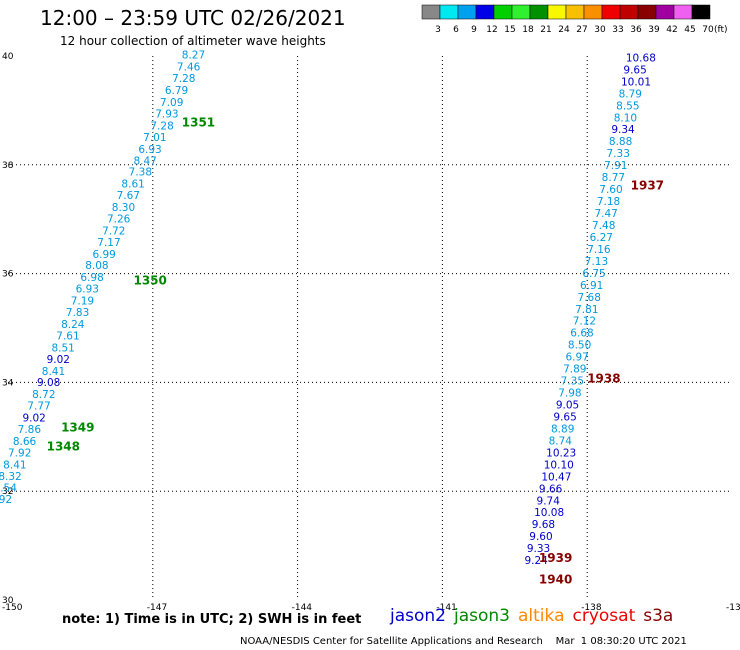 Image resolution: width=740 pixels, height=650 pixels. What do you see at coordinates (589, 298) in the screenshot?
I see `swh-value-label: 7.68` at bounding box center [589, 298].